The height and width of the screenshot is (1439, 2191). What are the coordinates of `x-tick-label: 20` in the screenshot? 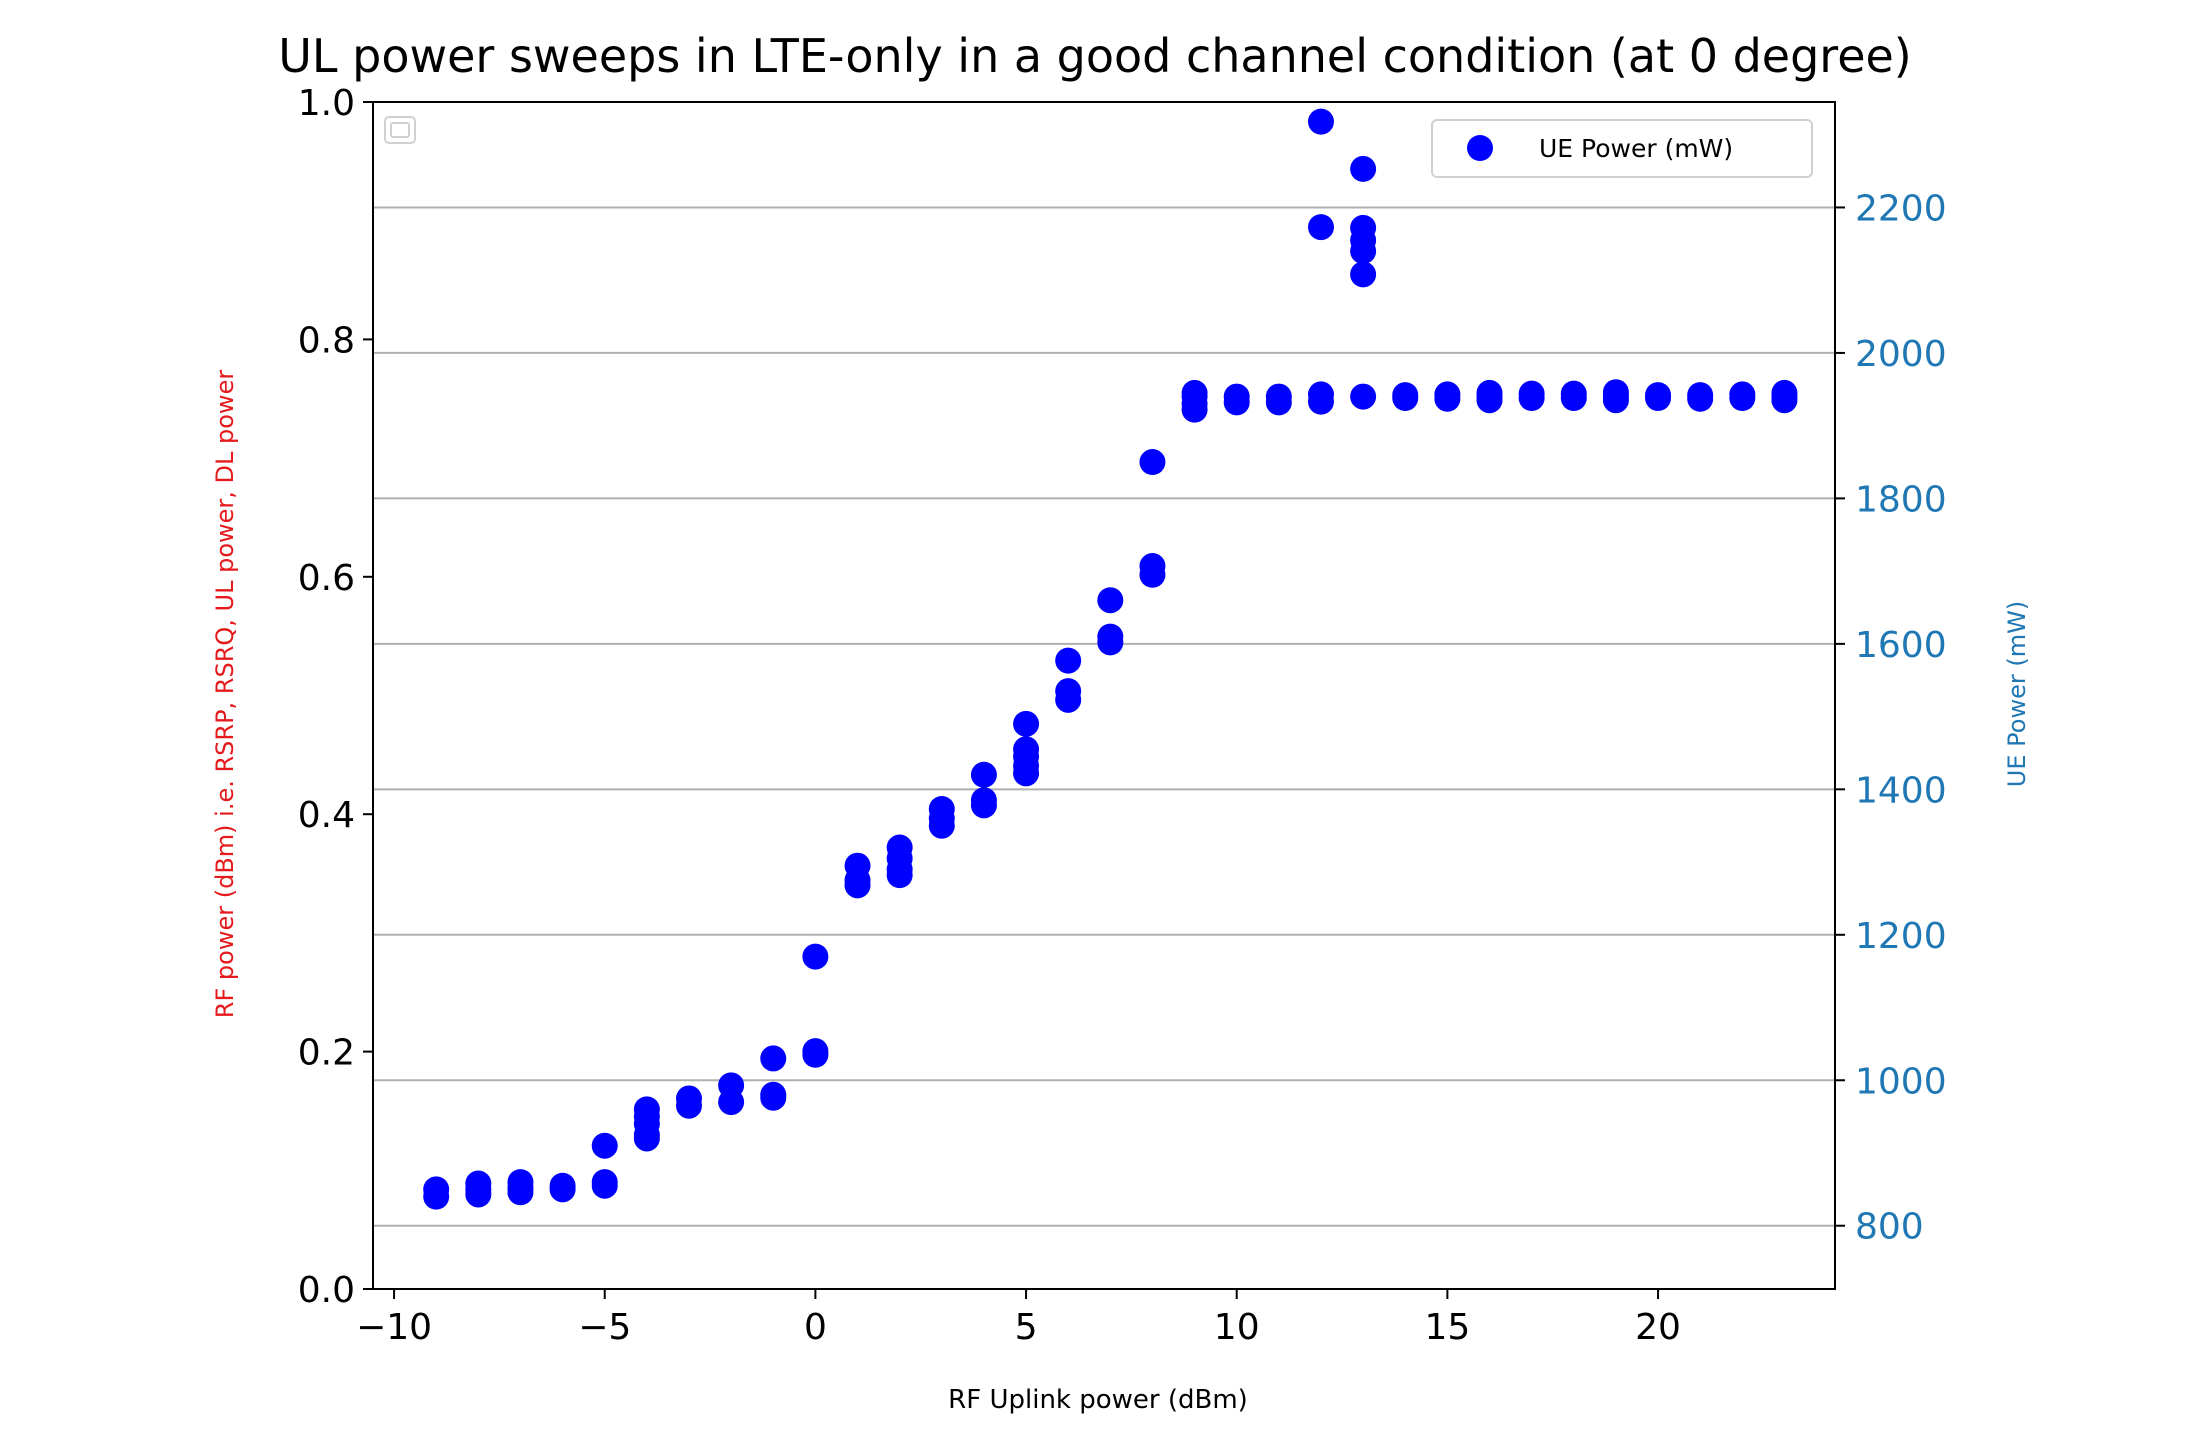 It's located at (1658, 1327).